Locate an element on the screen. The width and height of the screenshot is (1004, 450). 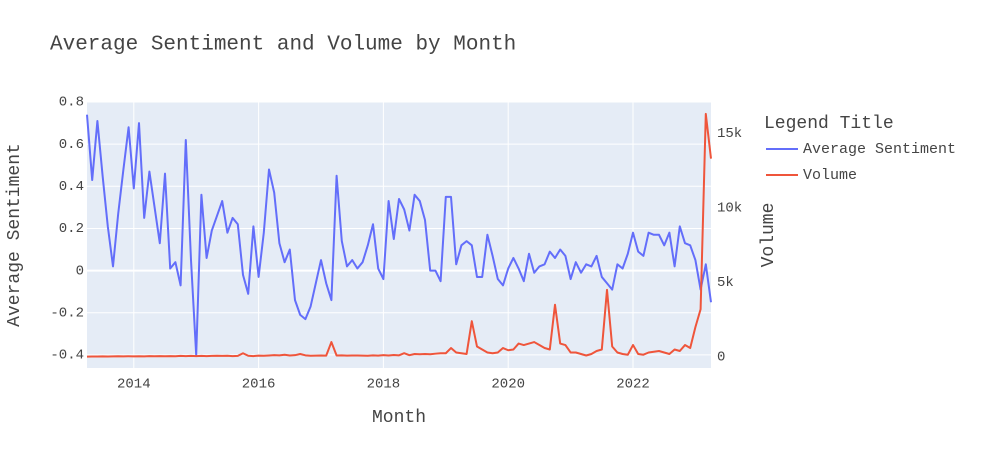
y2-tick-label: 10k is located at coordinates (729, 209).